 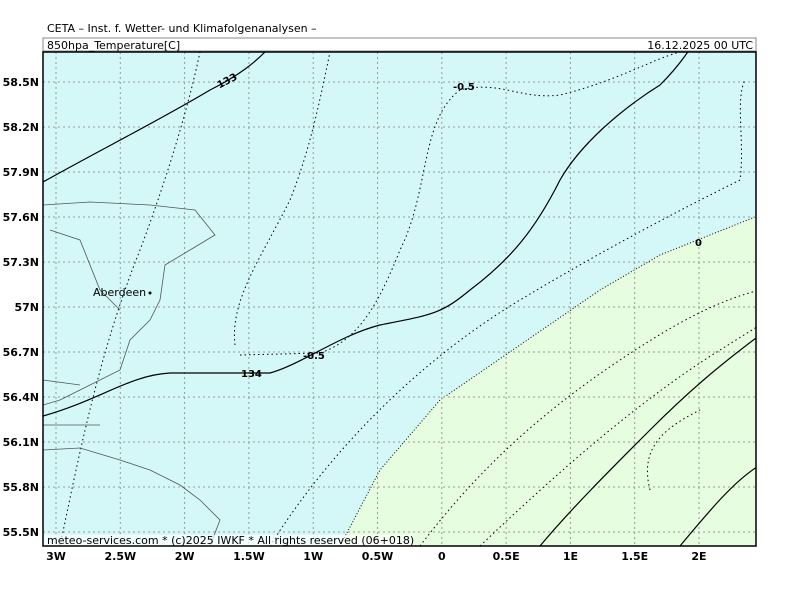 What do you see at coordinates (21, 262) in the screenshot?
I see `lat-label: 57.3N` at bounding box center [21, 262].